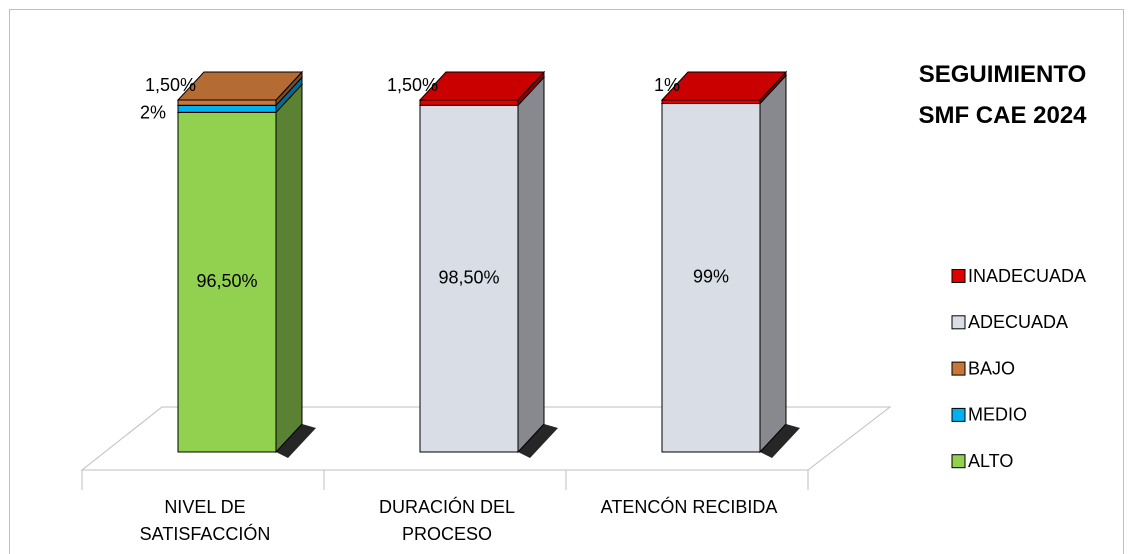  Describe the element at coordinates (667, 85) in the screenshot. I see `data-label: 1%` at that location.